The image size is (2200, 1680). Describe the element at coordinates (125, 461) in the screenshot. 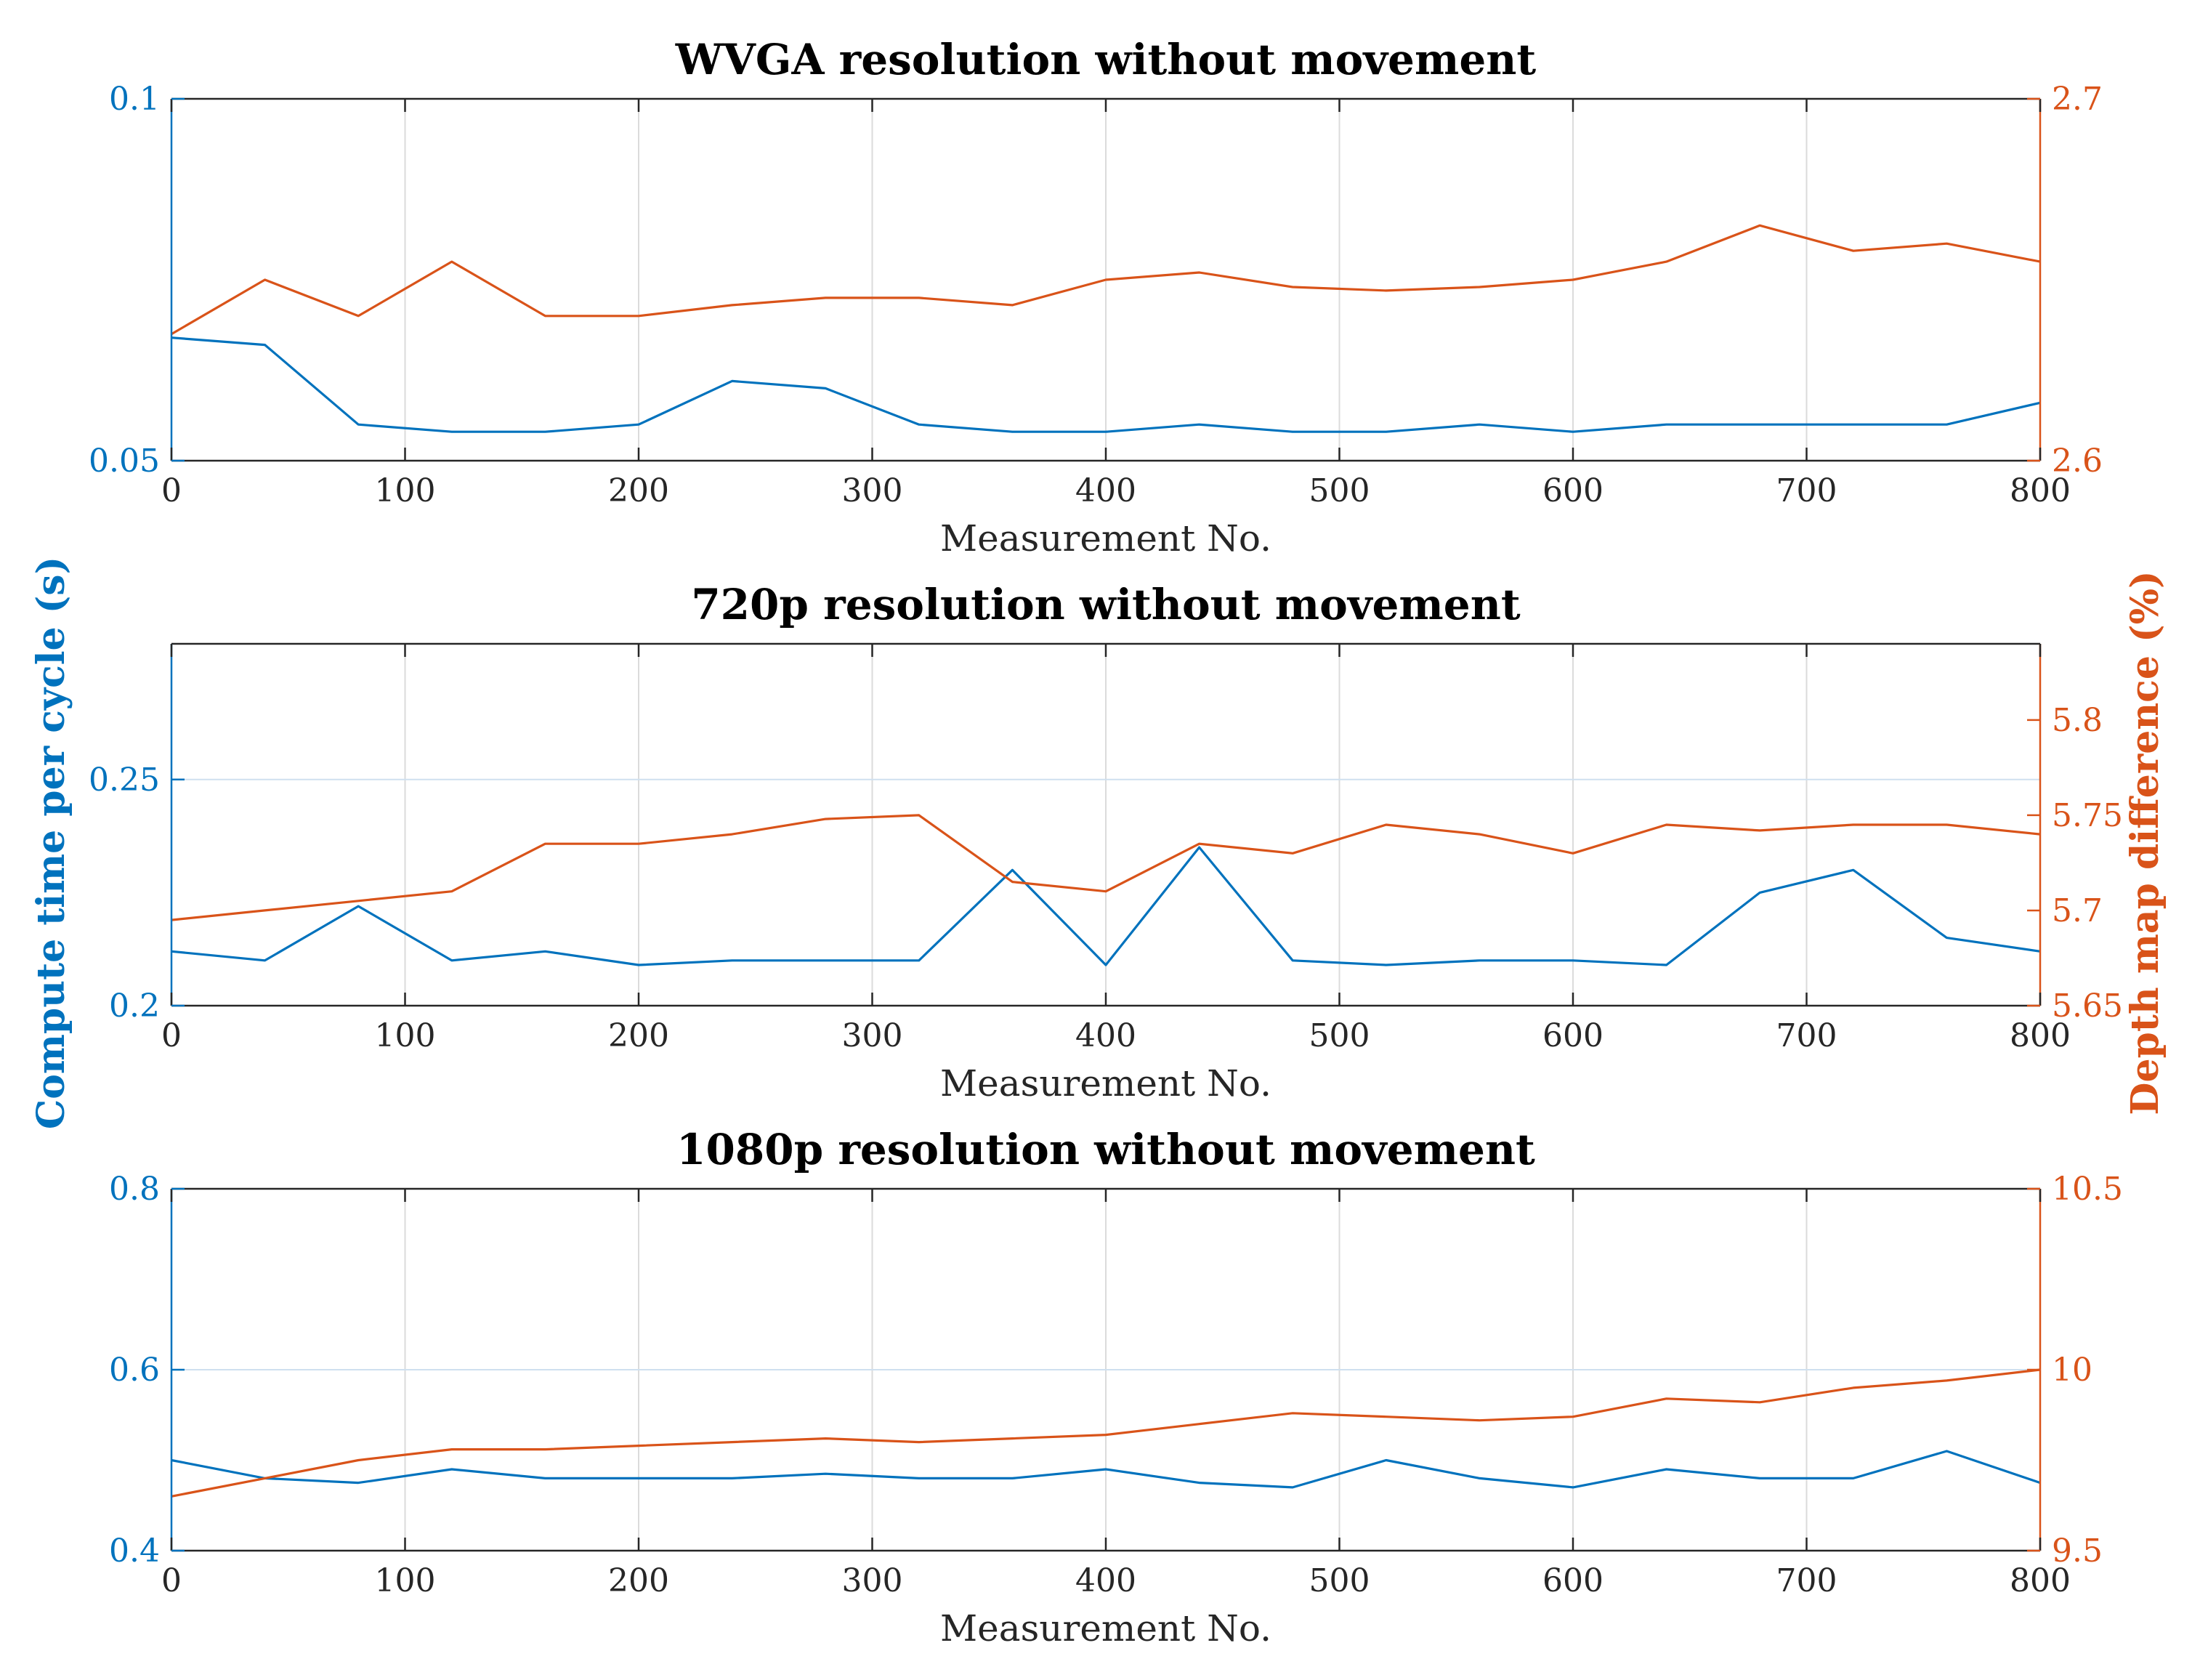

I see `y-tick-label-left: 0.05` at that location.